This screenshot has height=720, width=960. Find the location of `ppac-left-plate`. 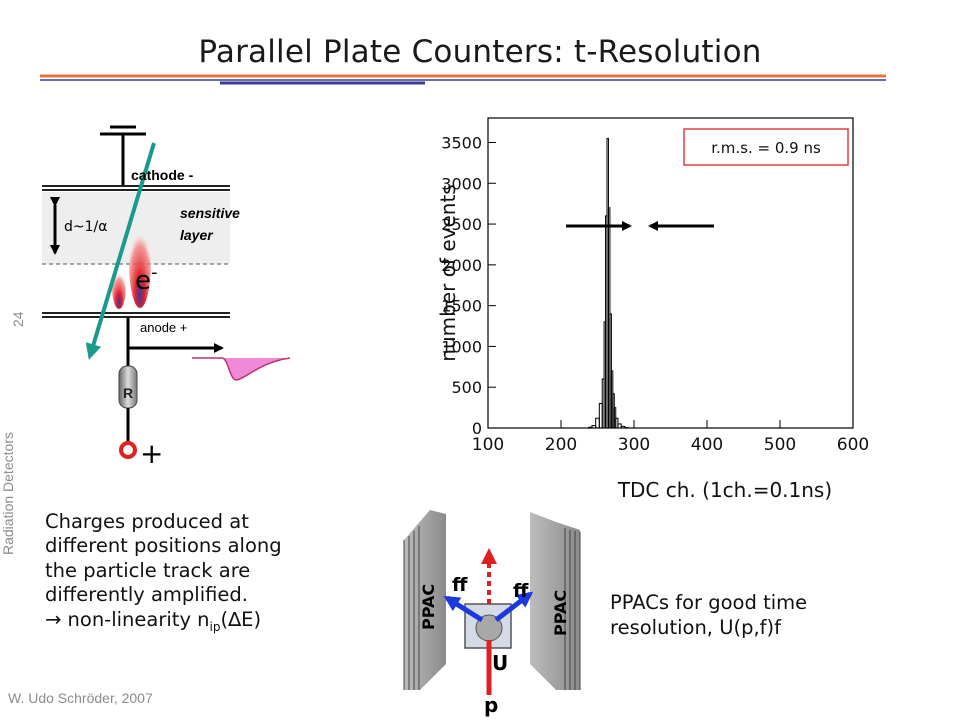

ppac-left-plate is located at coordinates (424, 600).